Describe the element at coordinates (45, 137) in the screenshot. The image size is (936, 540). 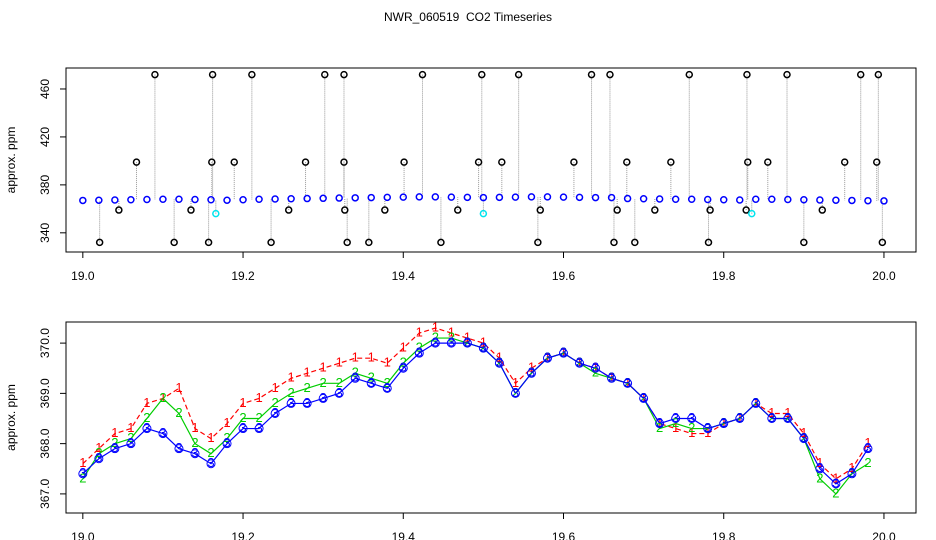
I see `y-tick-label: 420` at that location.